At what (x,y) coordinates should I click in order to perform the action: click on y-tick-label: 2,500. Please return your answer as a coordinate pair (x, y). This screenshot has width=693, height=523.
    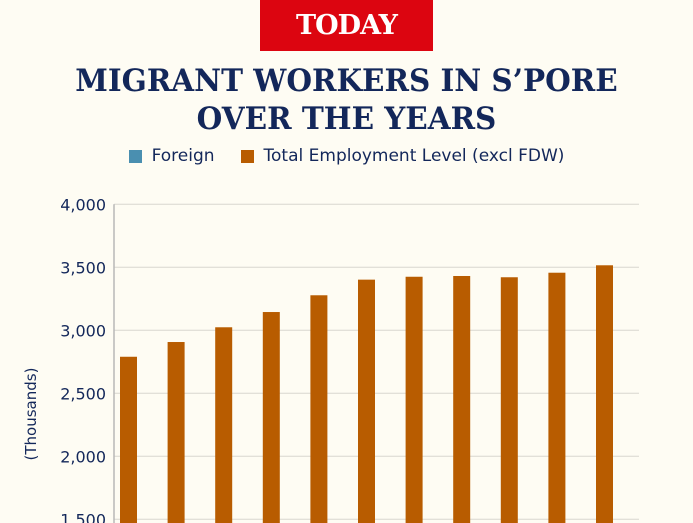
    Looking at the image, I should click on (83, 393).